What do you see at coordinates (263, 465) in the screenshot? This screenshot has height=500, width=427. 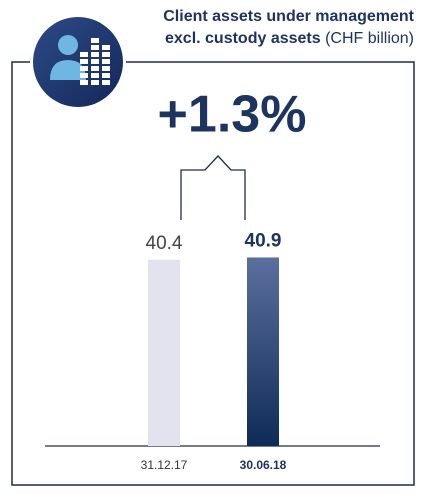 I see `x-tick-label: 30.06.18` at bounding box center [263, 465].